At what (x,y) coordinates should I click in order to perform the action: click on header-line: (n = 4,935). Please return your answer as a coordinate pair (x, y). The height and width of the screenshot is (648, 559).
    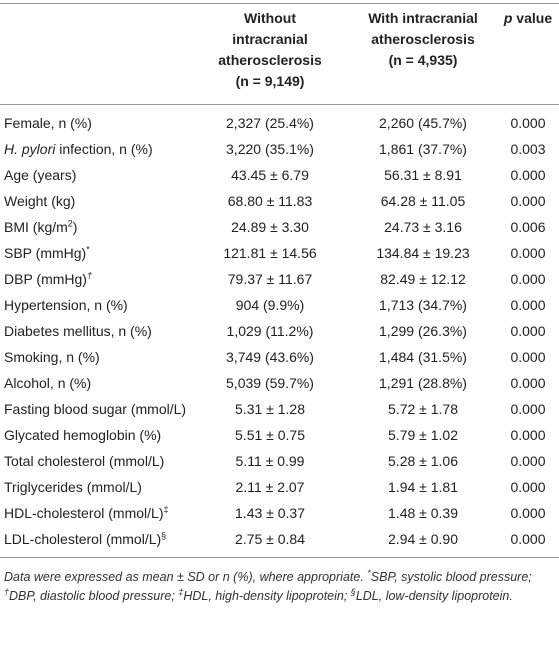
    Looking at the image, I should click on (423, 60).